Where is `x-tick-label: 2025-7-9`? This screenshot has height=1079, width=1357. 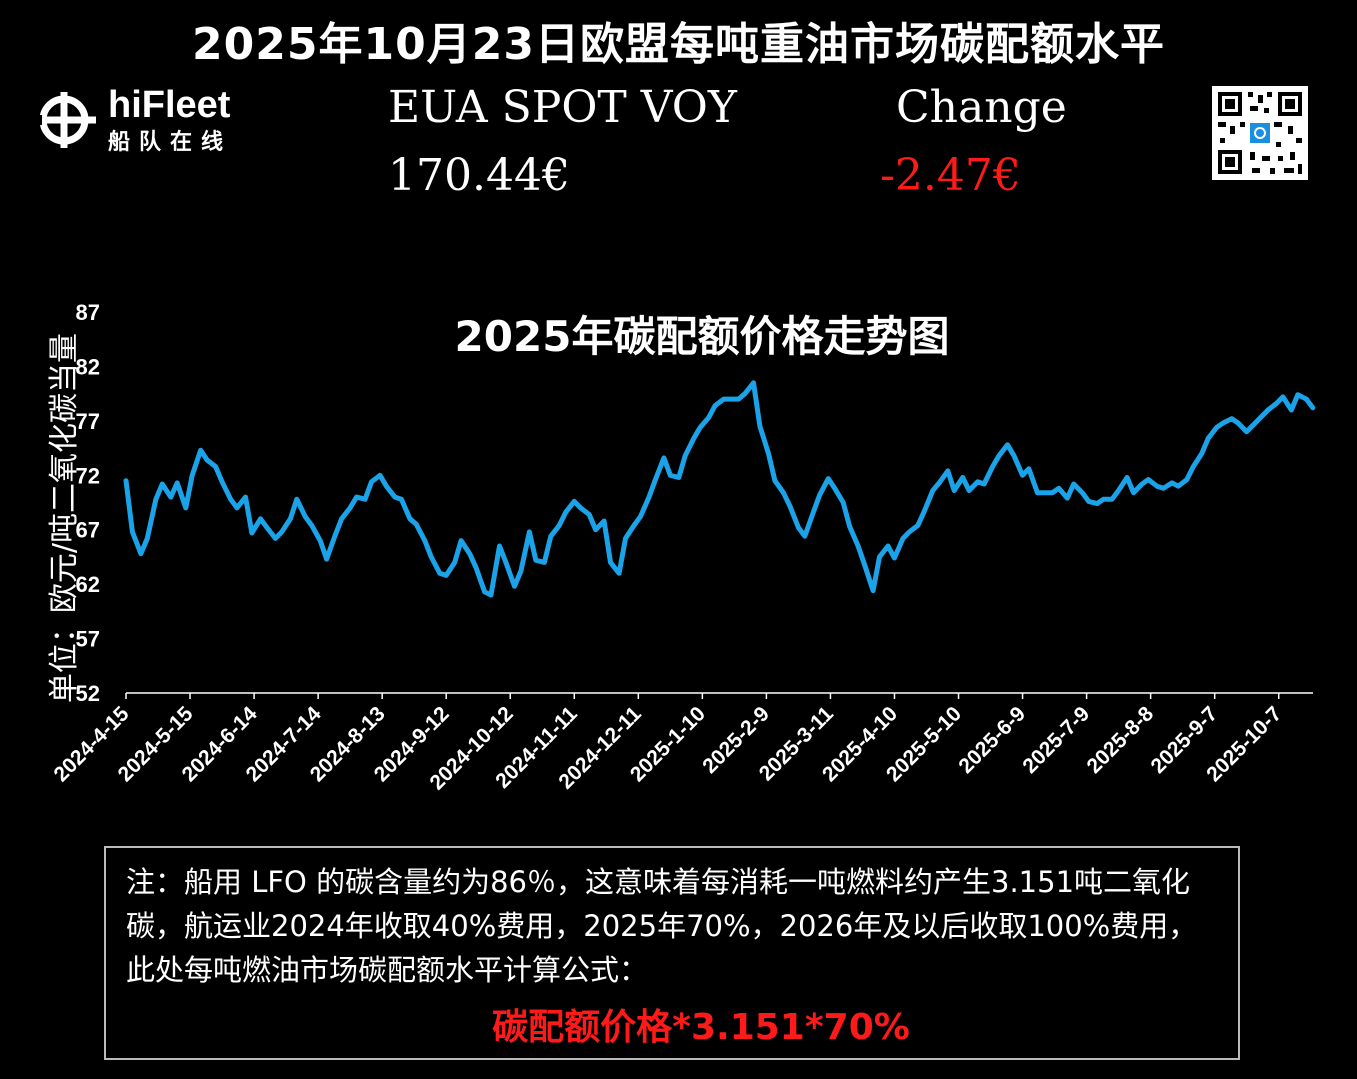 x-tick-label: 2025-7-9 is located at coordinates (1056, 740).